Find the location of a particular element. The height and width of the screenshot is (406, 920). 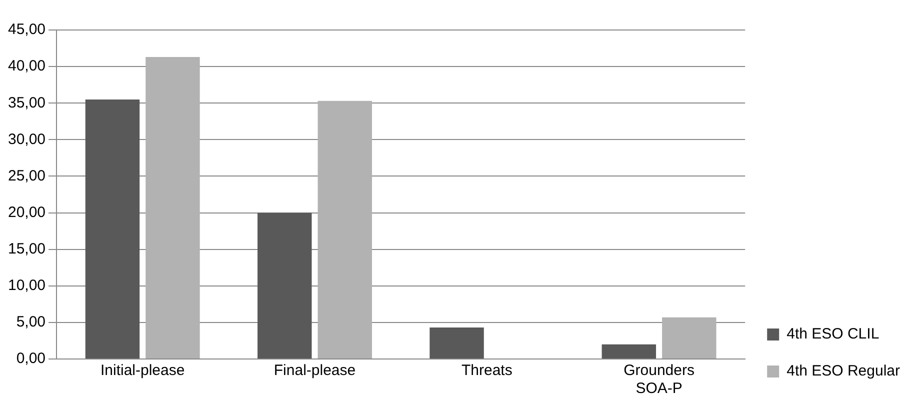

y-tick-label: 30,00 is located at coordinates (27, 139).